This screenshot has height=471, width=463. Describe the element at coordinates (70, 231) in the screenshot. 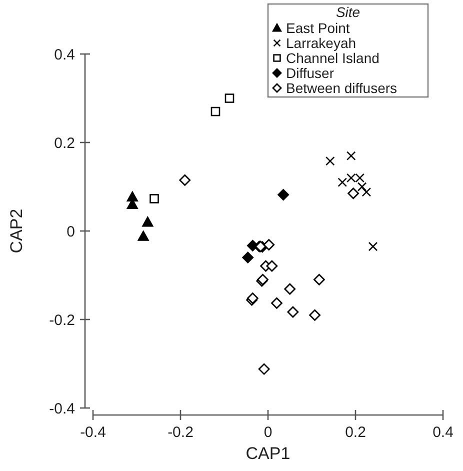

I see `y-tick-label: 0` at that location.